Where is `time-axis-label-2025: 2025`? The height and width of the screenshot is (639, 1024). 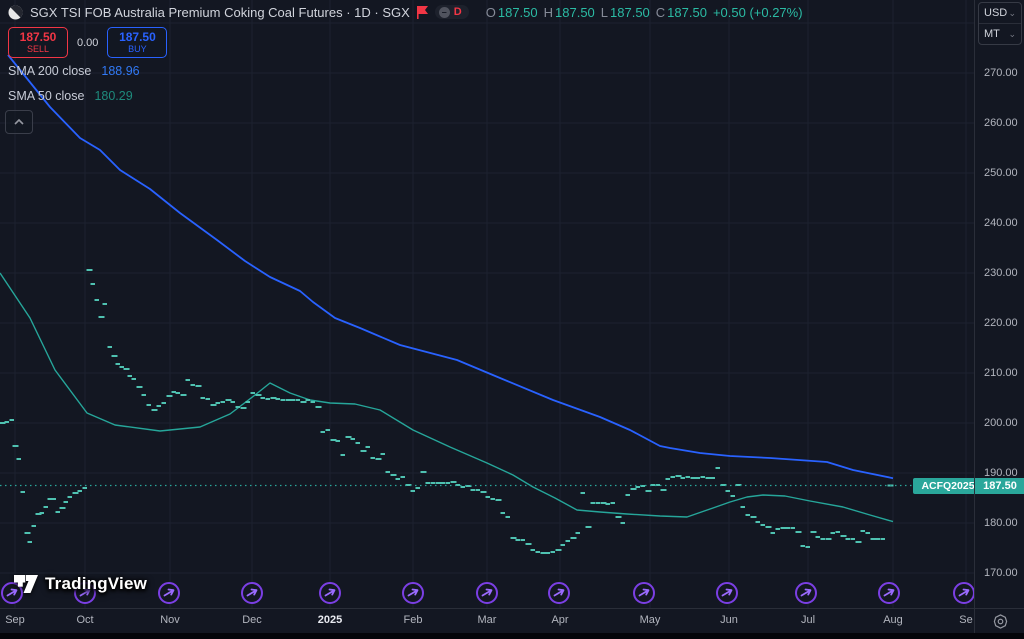 time-axis-label-2025: 2025 is located at coordinates (330, 620).